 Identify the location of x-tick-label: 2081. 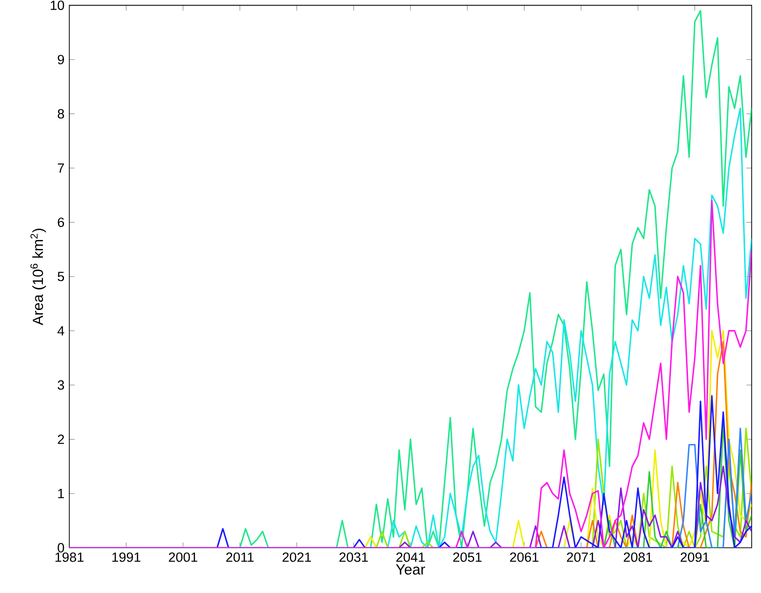
(638, 557).